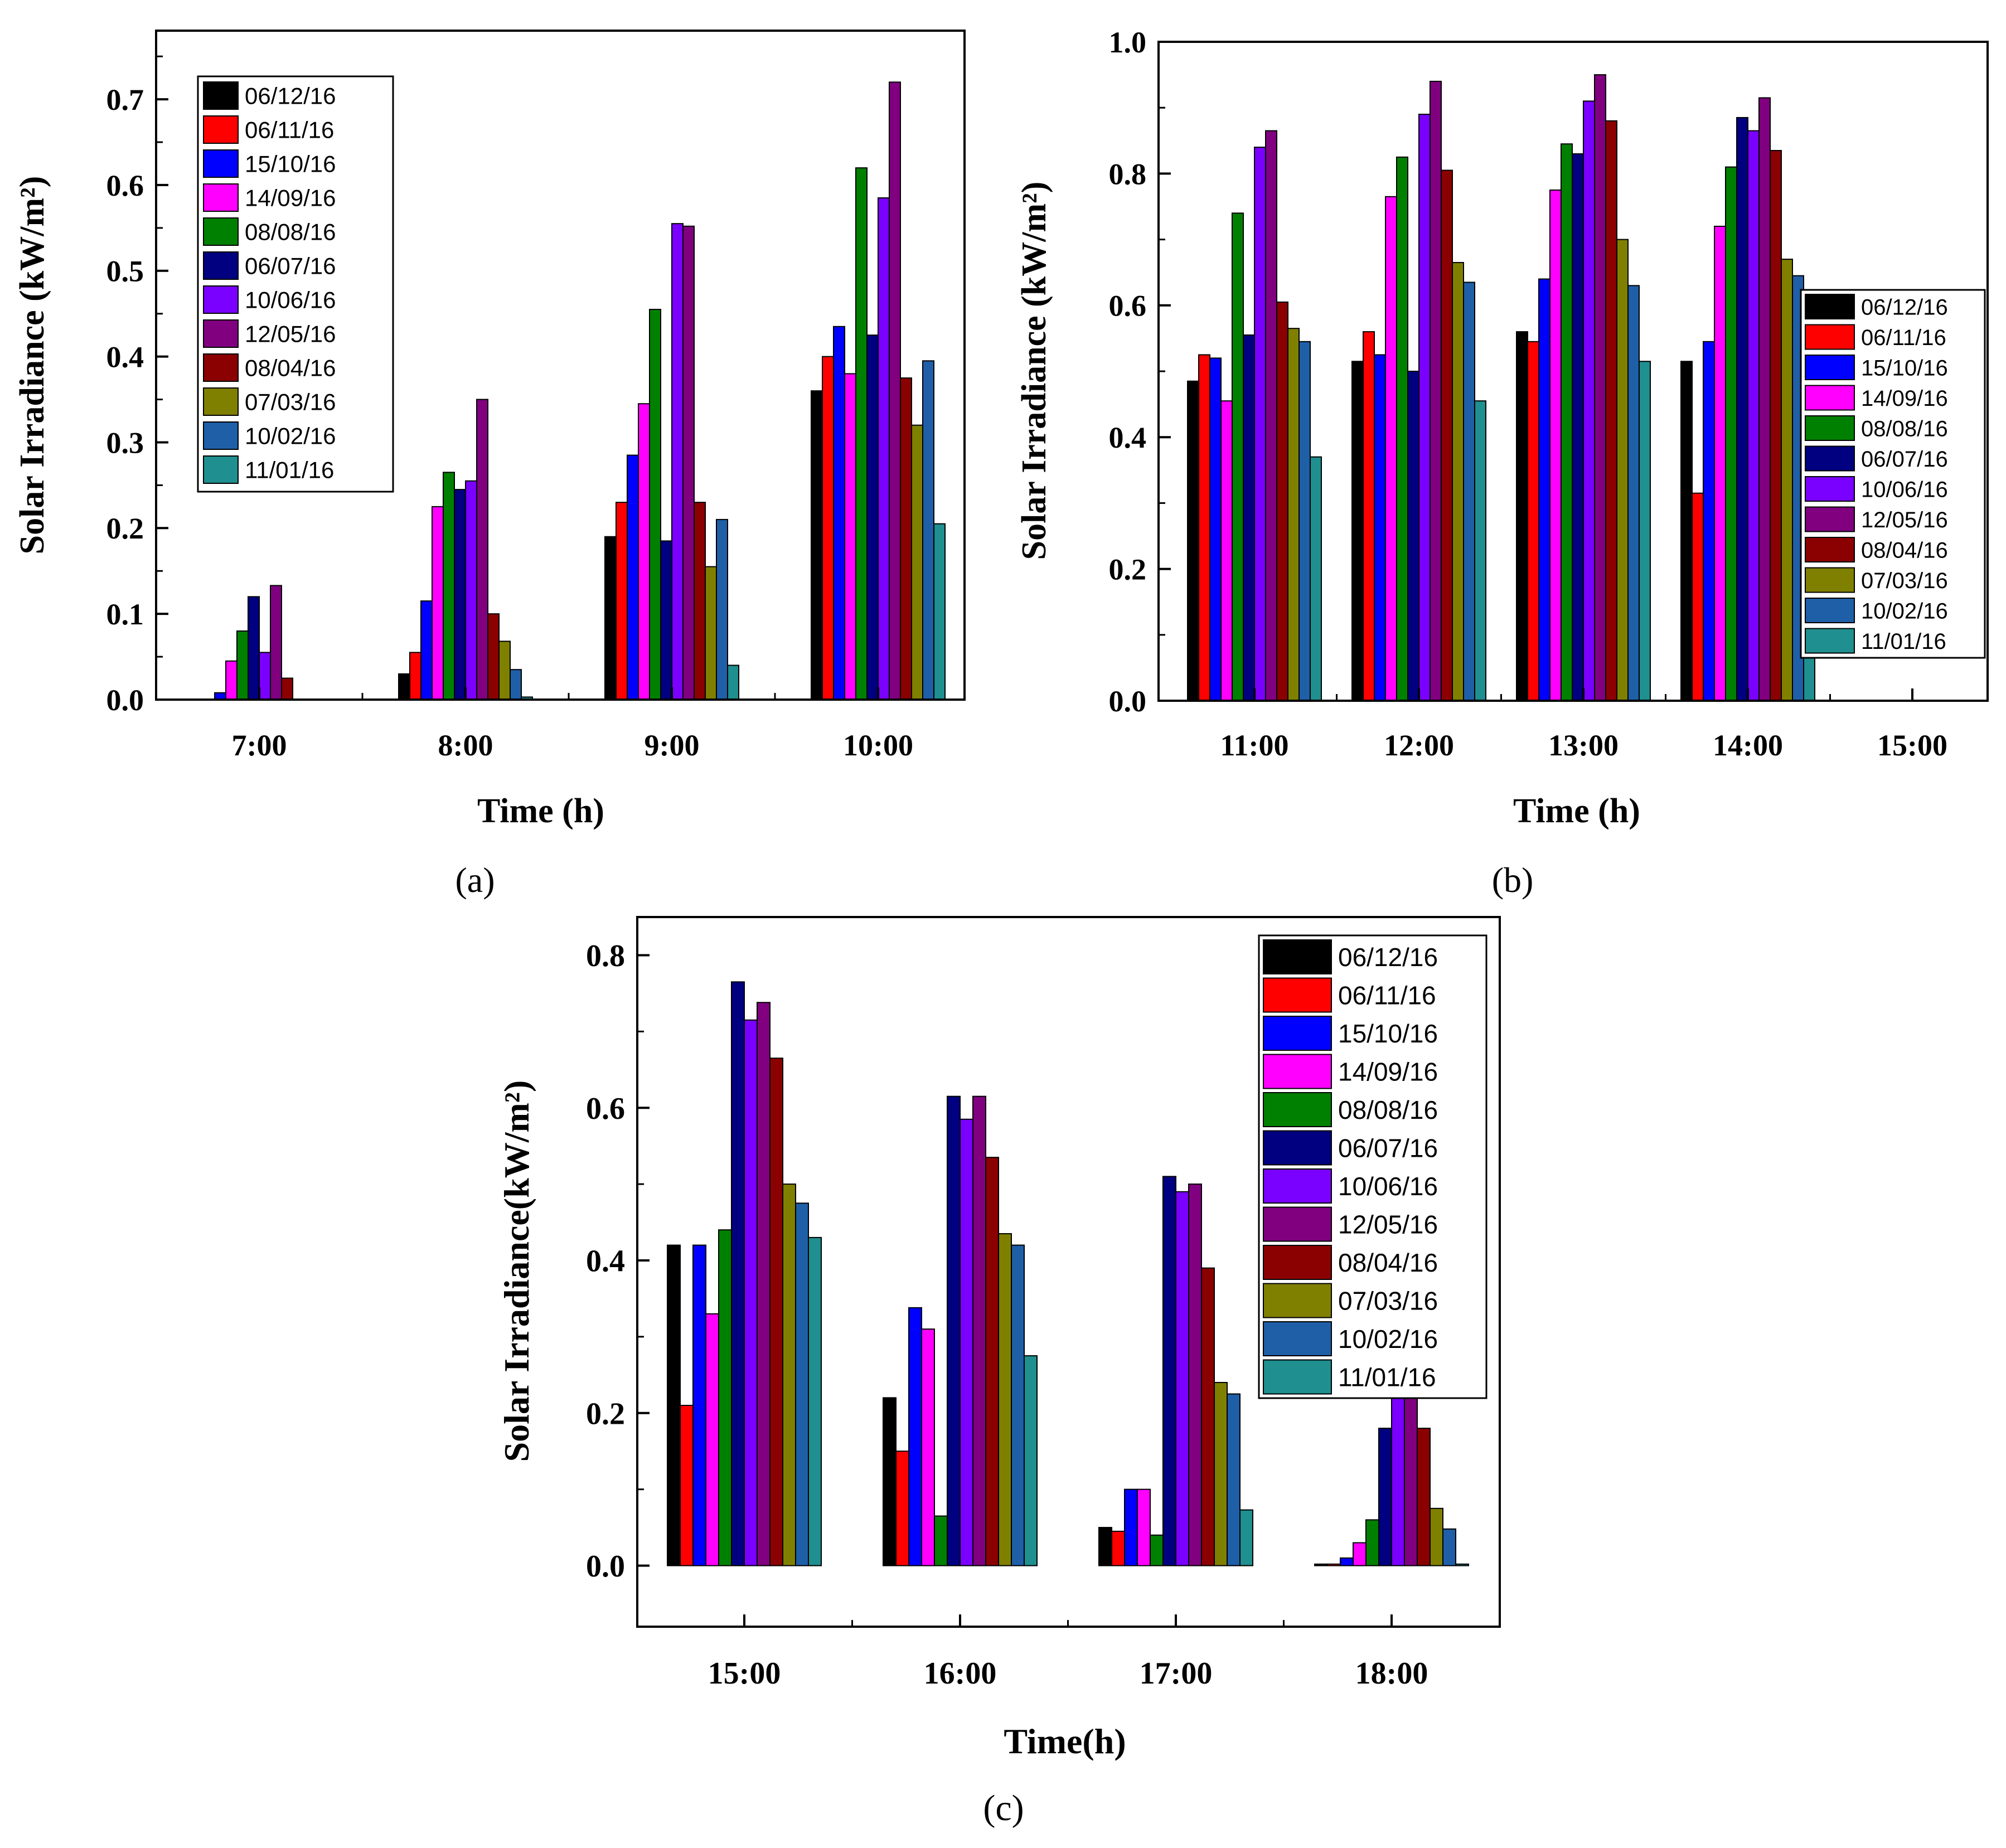 The image size is (2006, 1848). Describe the element at coordinates (516, 1271) in the screenshot. I see `y-axis-label: Solar Irradiance(kW/m²)` at that location.